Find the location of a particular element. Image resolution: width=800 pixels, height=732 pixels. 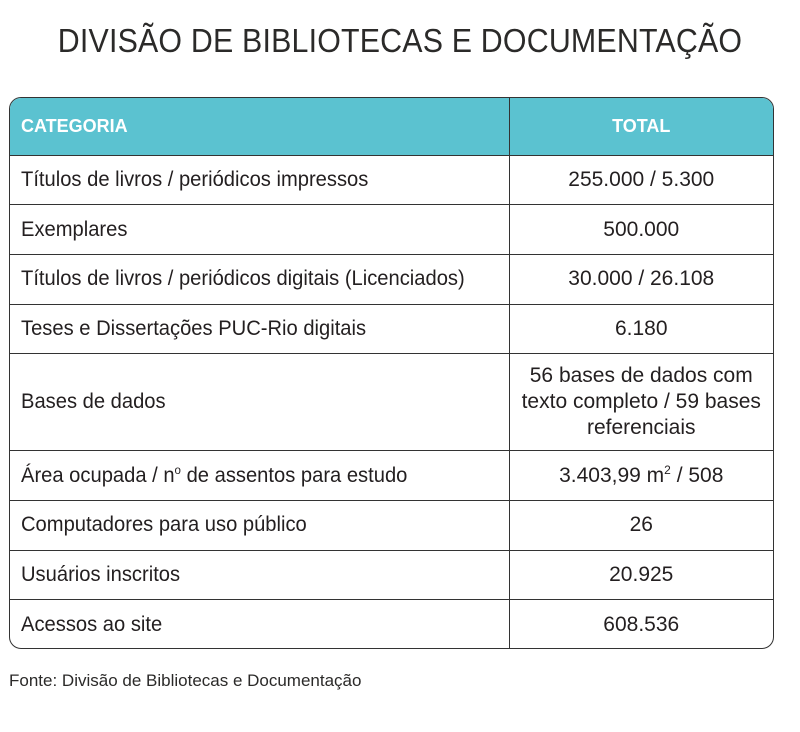

table-row: Acessos ao site 608.536 is located at coordinates (391, 623).